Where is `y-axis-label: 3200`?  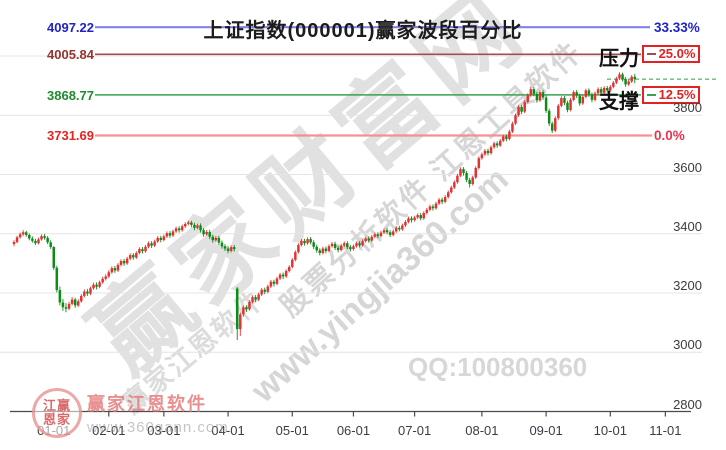 y-axis-label: 3200 is located at coordinates (687, 285).